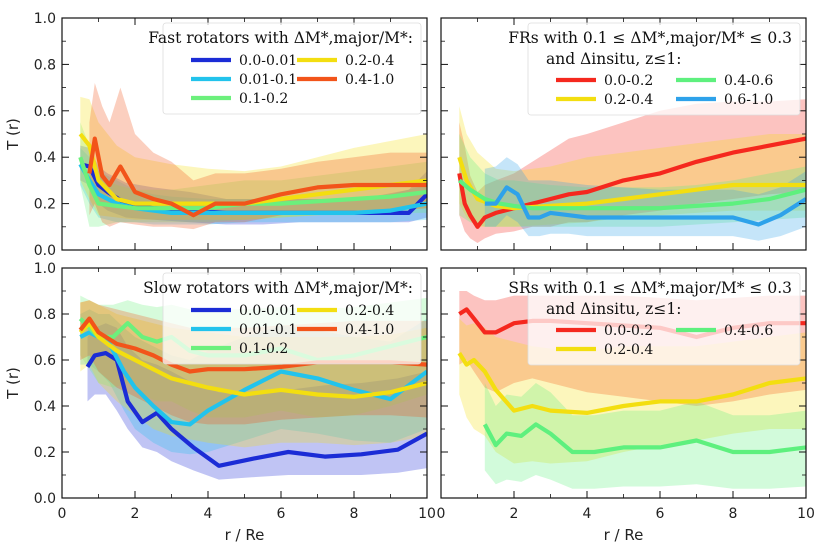  I want to click on line-0.0-0.2, so click(631, 182).